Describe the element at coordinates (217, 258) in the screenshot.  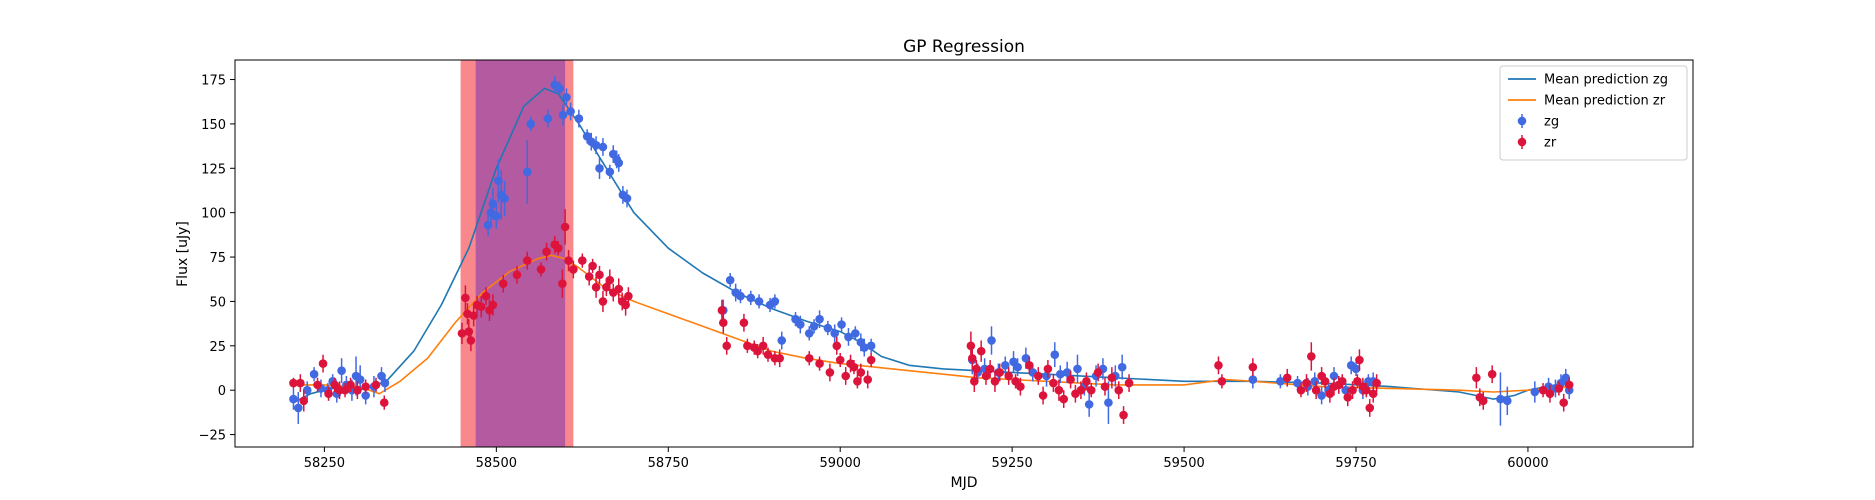
I see `y-tick-label: 75` at that location.